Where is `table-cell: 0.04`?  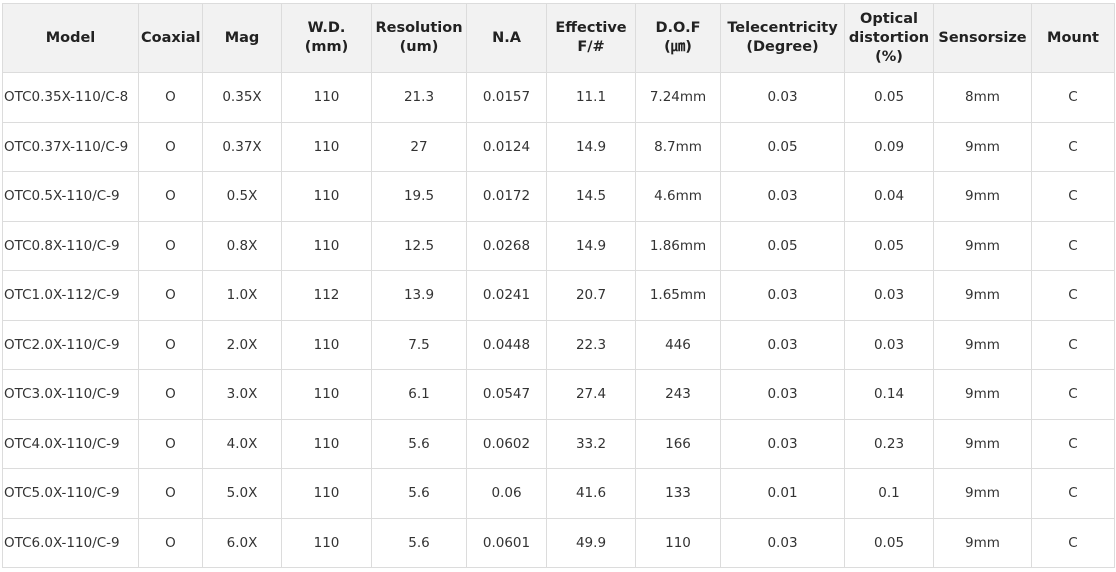 table-cell: 0.04 is located at coordinates (889, 196).